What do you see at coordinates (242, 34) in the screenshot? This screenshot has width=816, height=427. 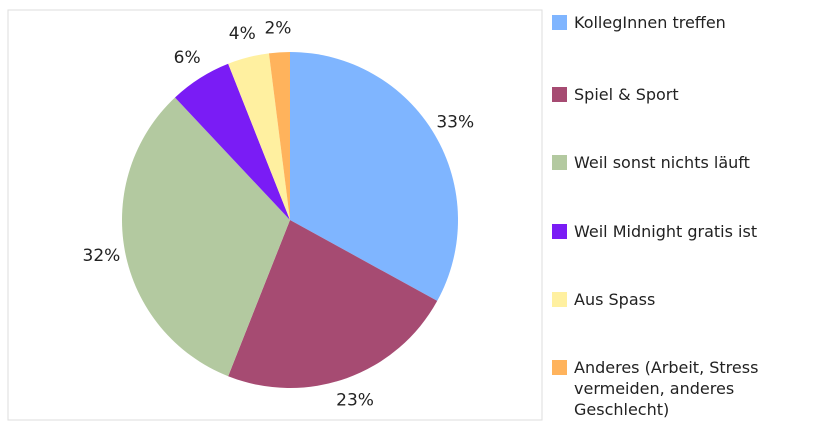 I see `data-label: 4%` at bounding box center [242, 34].